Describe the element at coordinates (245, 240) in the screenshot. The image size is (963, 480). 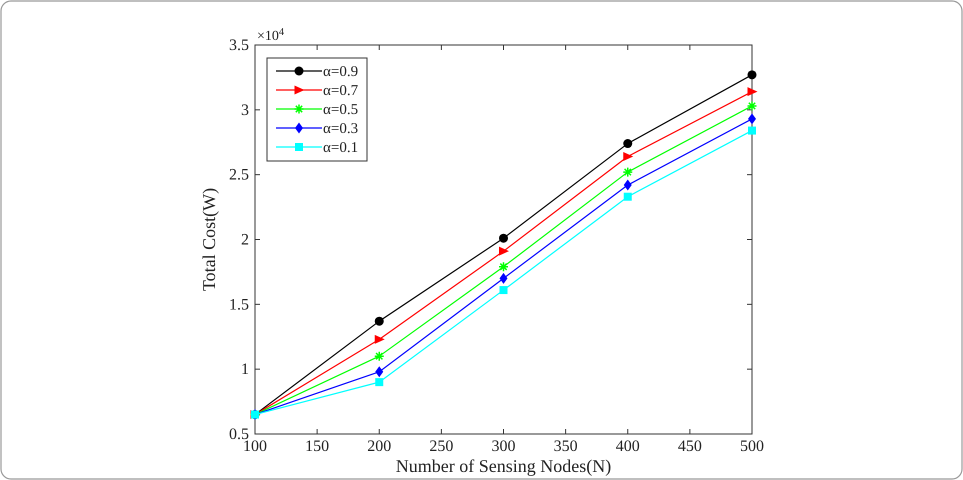
I see `y-tick-label: 2` at that location.